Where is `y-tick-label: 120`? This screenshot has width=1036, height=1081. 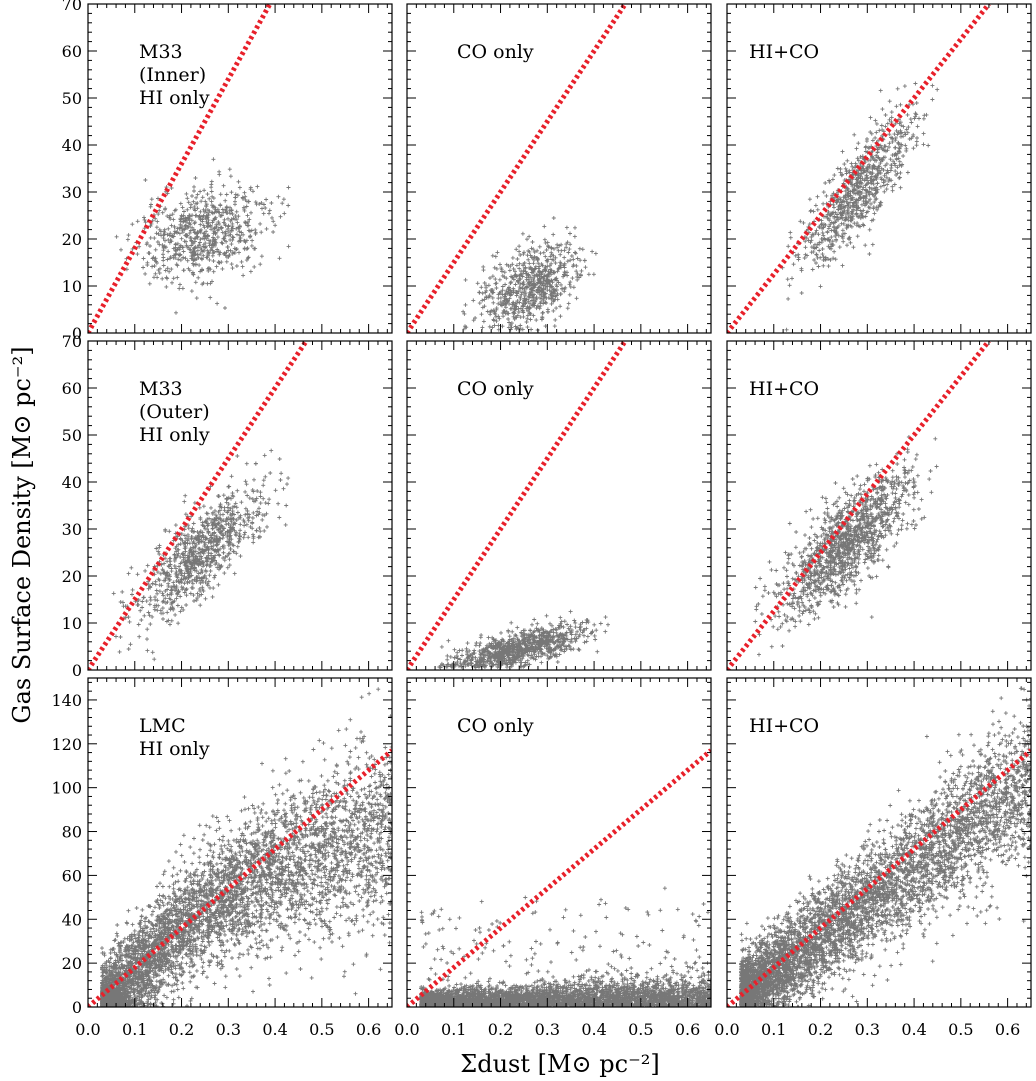 y-tick-label: 120 is located at coordinates (66, 744).